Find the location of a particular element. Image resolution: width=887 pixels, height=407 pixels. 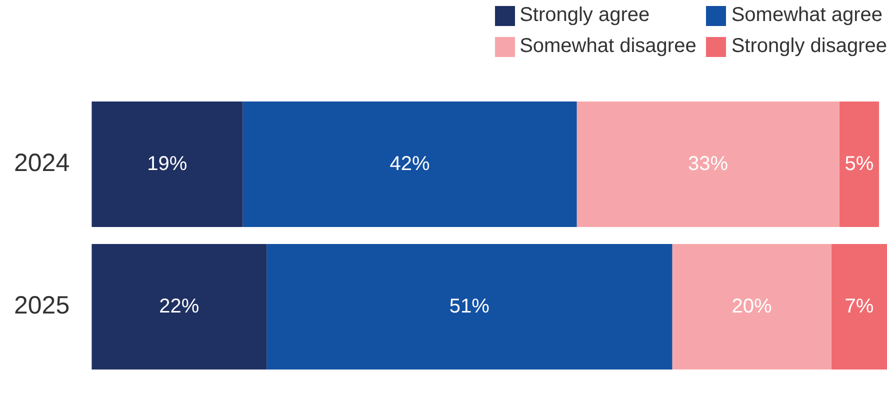

data-label: 42% is located at coordinates (410, 163).